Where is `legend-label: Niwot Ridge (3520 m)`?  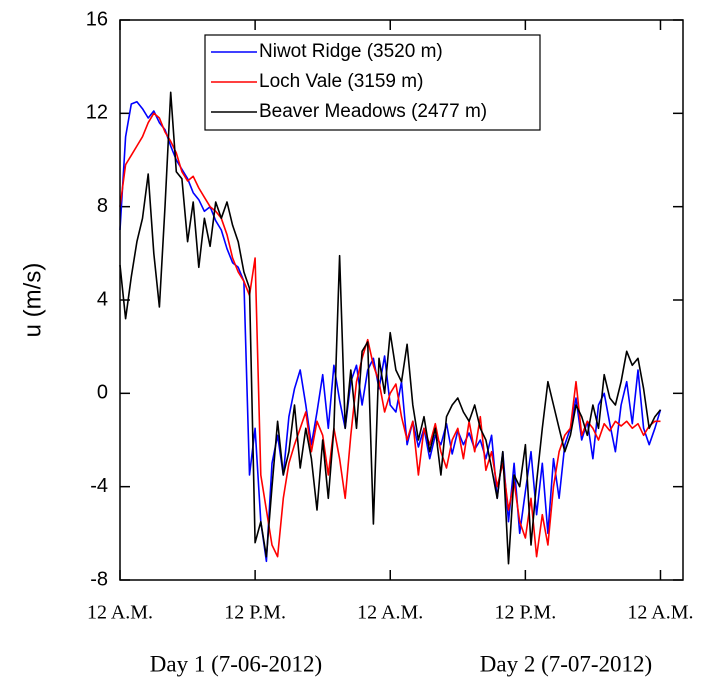
legend-label: Niwot Ridge (3520 m) is located at coordinates (351, 51).